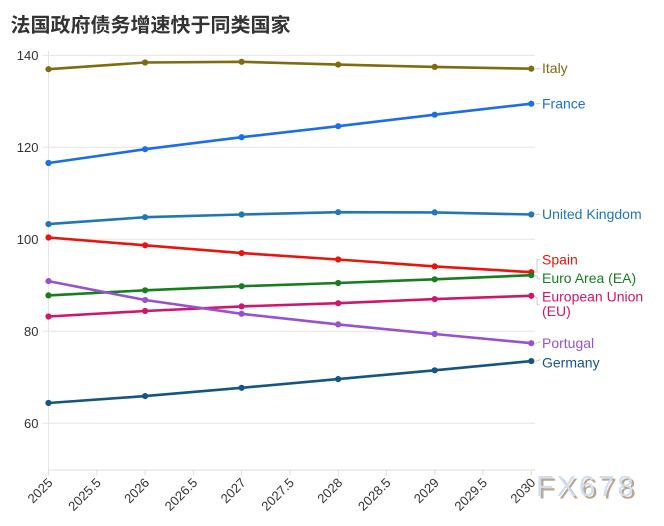  What do you see at coordinates (555, 68) in the screenshot?
I see `svg-text: Italy` at bounding box center [555, 68].